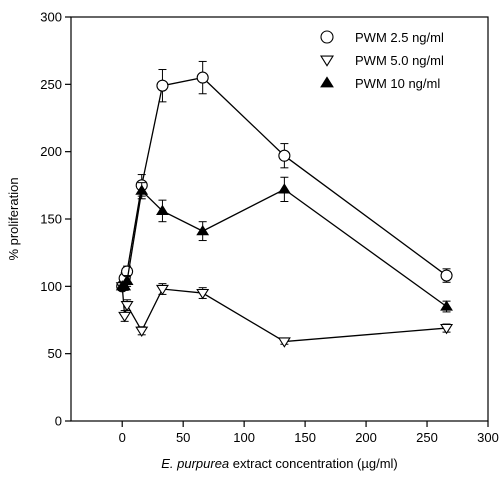  I want to click on y-tick-label: 0, so click(58, 421).